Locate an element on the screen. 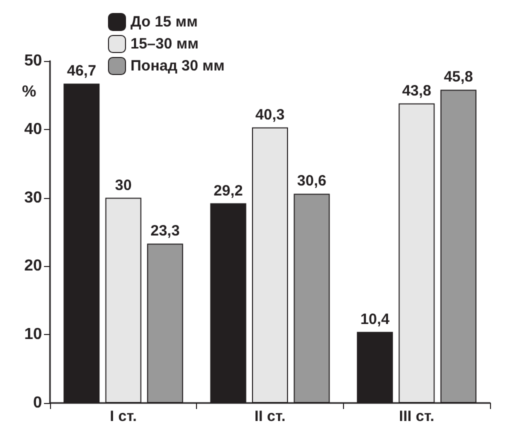  data-label: 23,3 is located at coordinates (165, 231).